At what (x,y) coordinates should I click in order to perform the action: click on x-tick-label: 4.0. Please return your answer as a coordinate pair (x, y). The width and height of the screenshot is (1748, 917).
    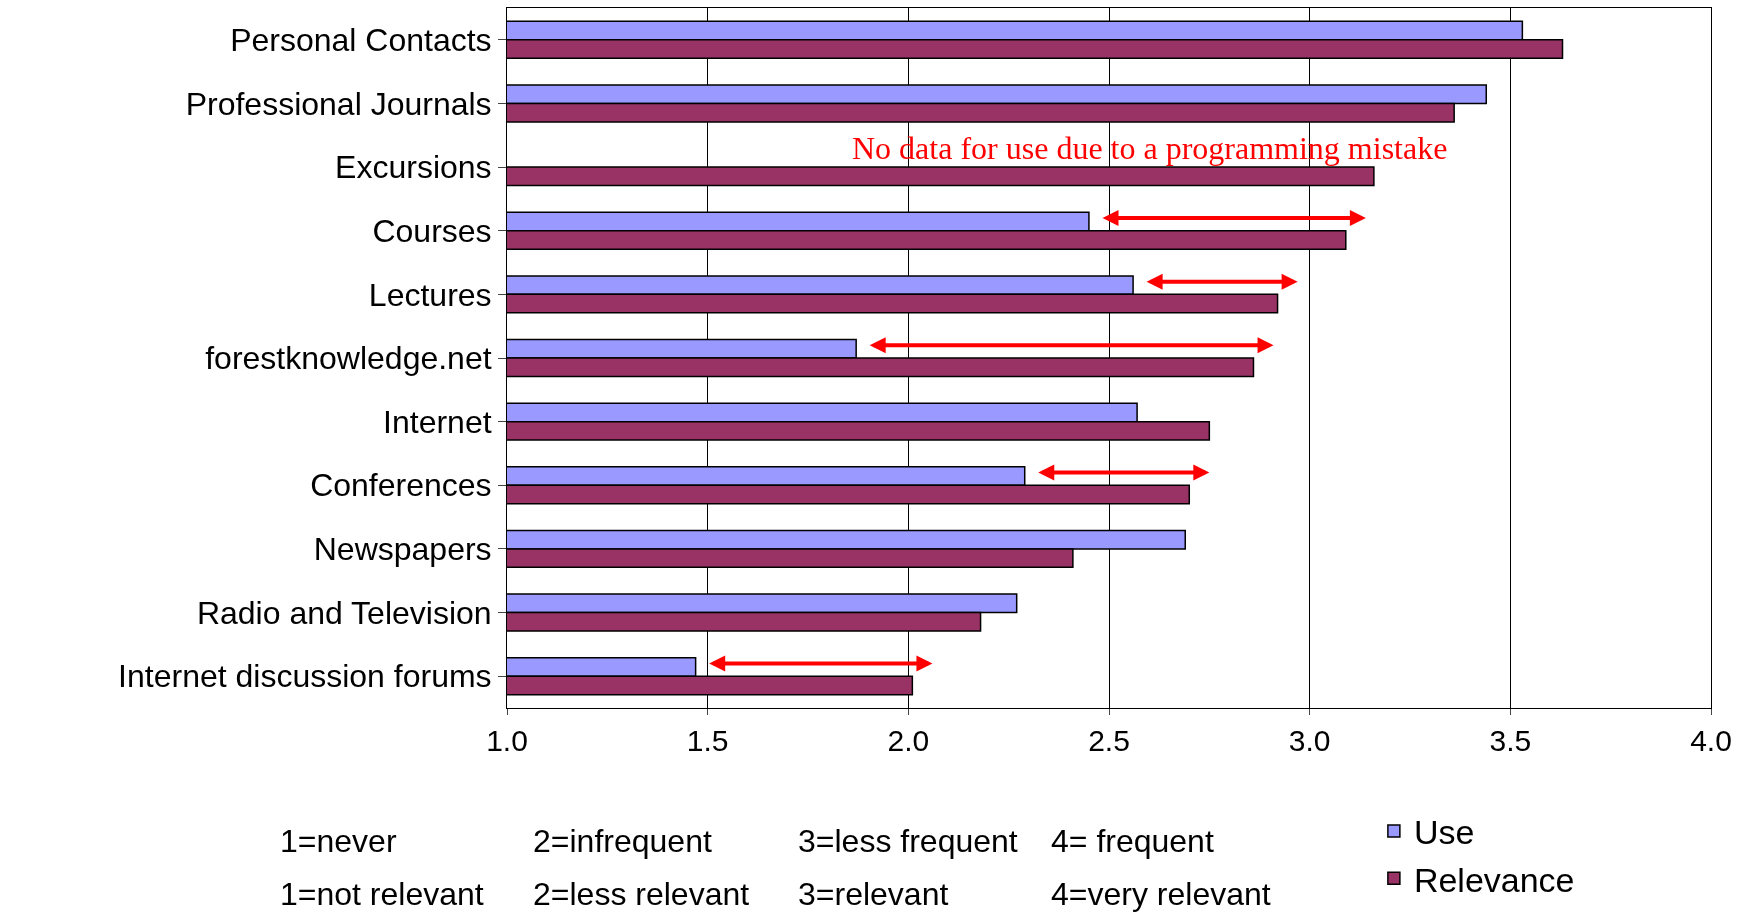
    Looking at the image, I should click on (1711, 740).